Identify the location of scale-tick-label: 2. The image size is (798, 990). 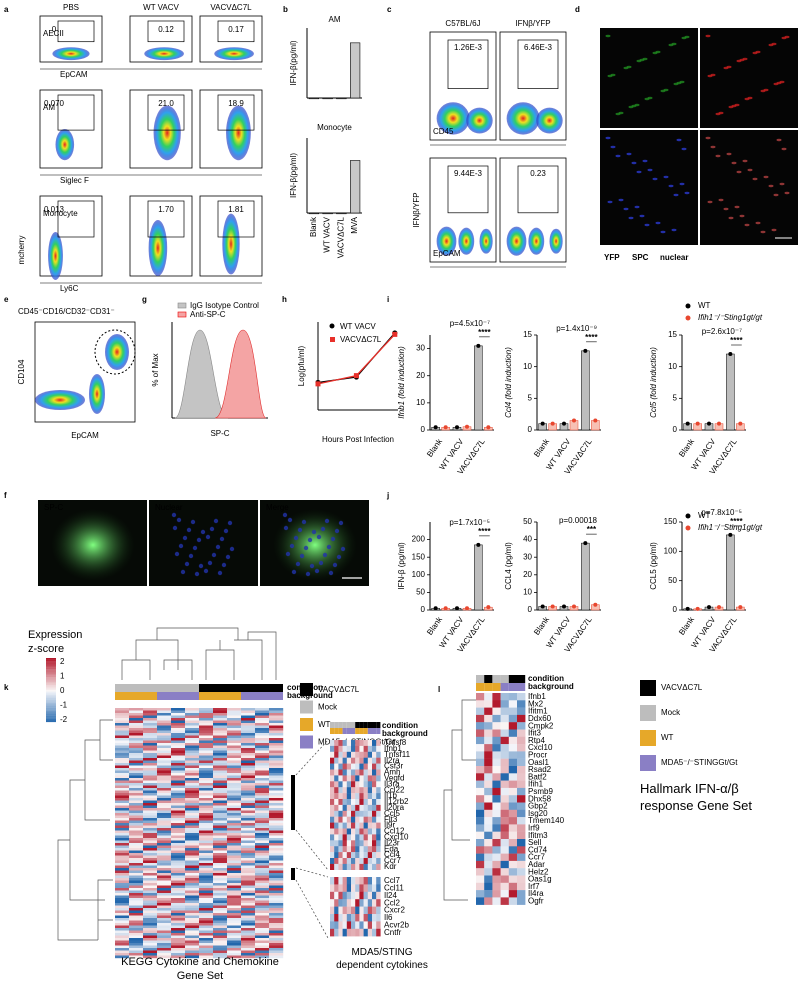
(62, 661).